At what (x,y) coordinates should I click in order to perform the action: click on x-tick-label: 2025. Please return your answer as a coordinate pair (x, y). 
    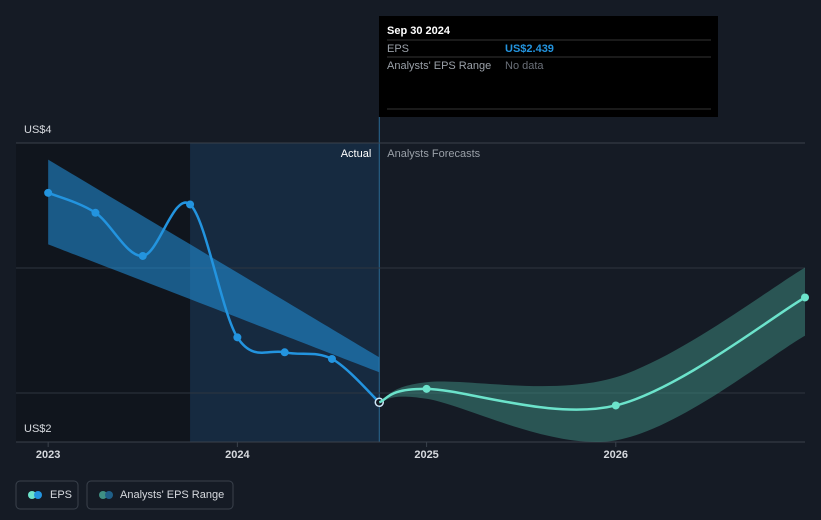
    Looking at the image, I should click on (426, 455).